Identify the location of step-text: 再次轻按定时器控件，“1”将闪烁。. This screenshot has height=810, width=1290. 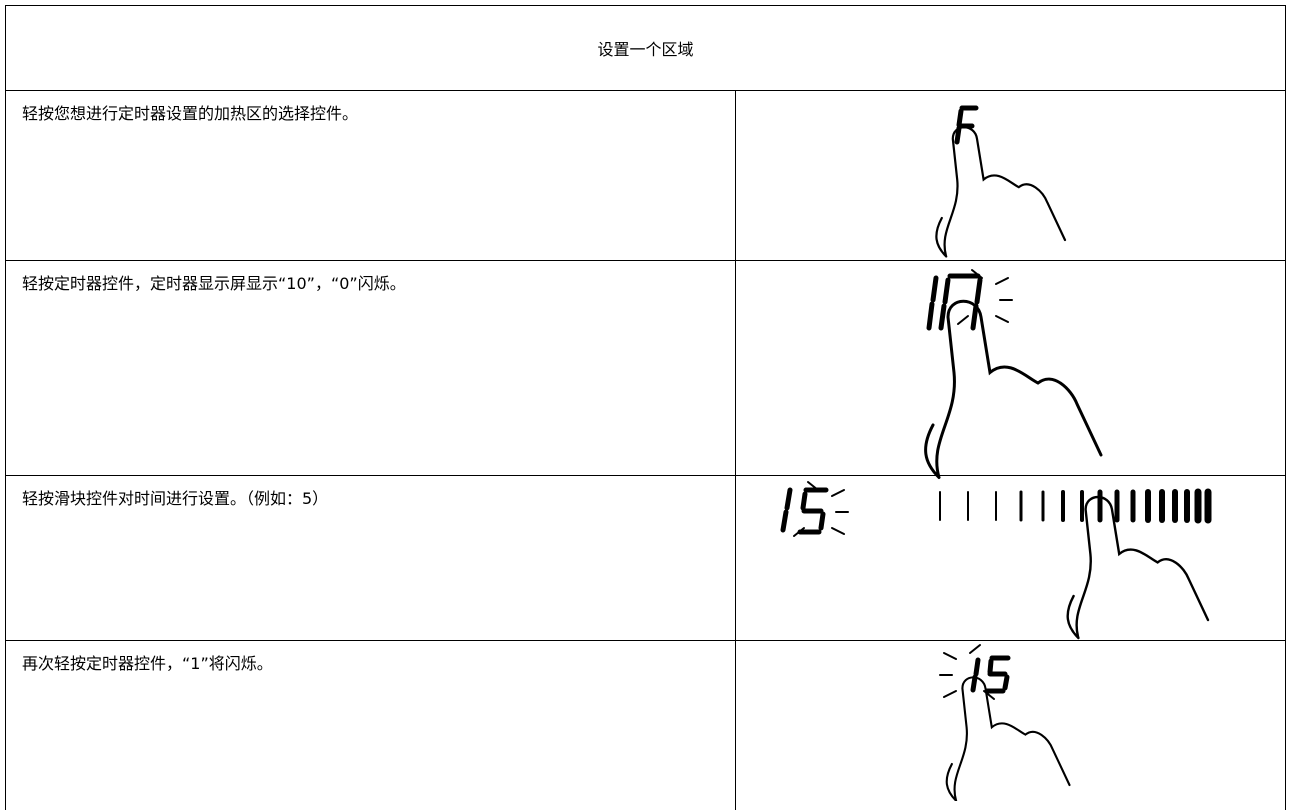
(370, 725).